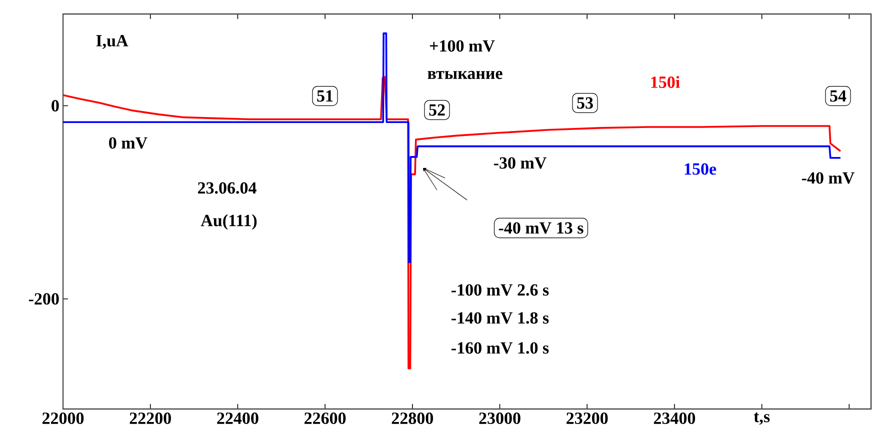  What do you see at coordinates (462, 46) in the screenshot?
I see `annotation: +100 mV` at bounding box center [462, 46].